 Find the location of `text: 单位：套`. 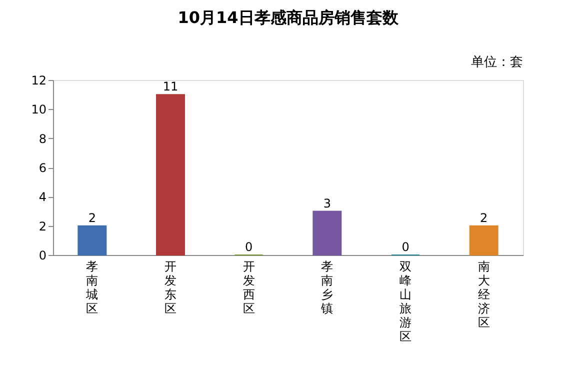

text: 单位：套 is located at coordinates (497, 62).